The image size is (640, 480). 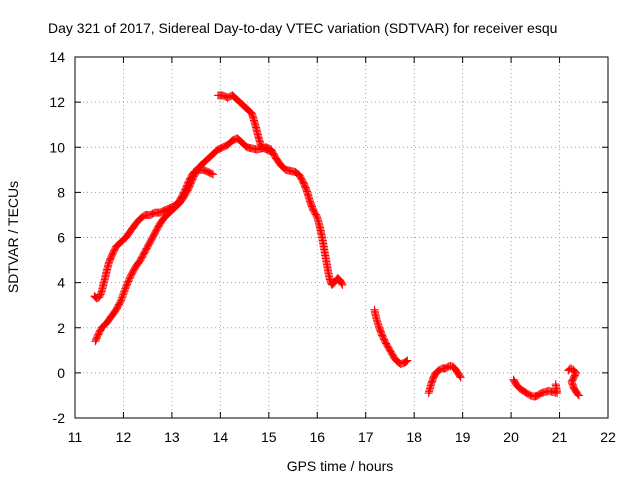 What do you see at coordinates (13, 237) in the screenshot?
I see `y-axis-title: SDTVAR / TECUs` at bounding box center [13, 237].